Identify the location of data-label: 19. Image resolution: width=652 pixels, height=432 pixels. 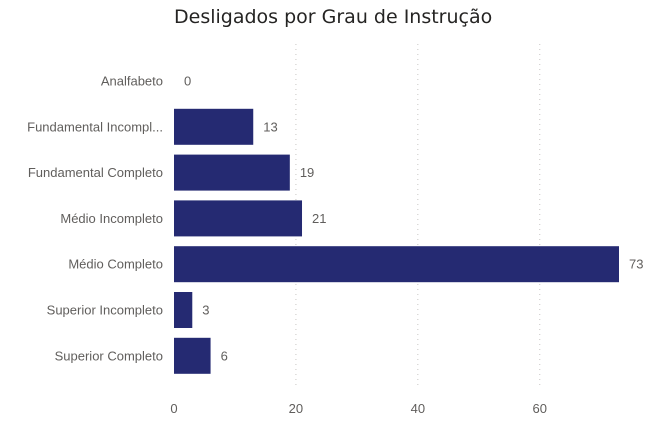
(307, 172).